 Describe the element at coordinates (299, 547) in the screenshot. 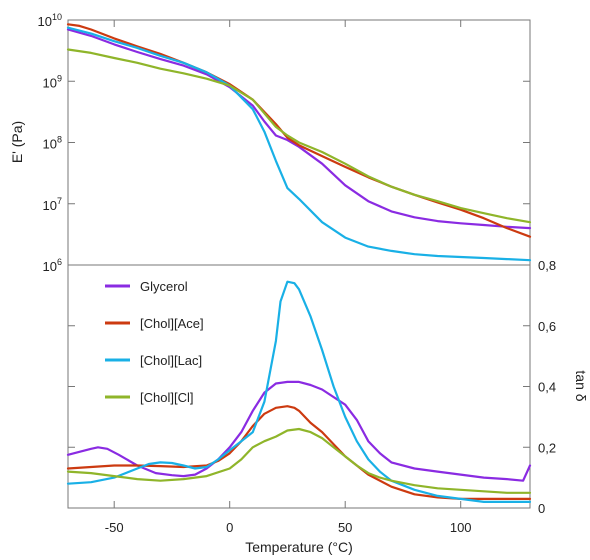

I see `x-axis-title: Temperature (°C)` at that location.